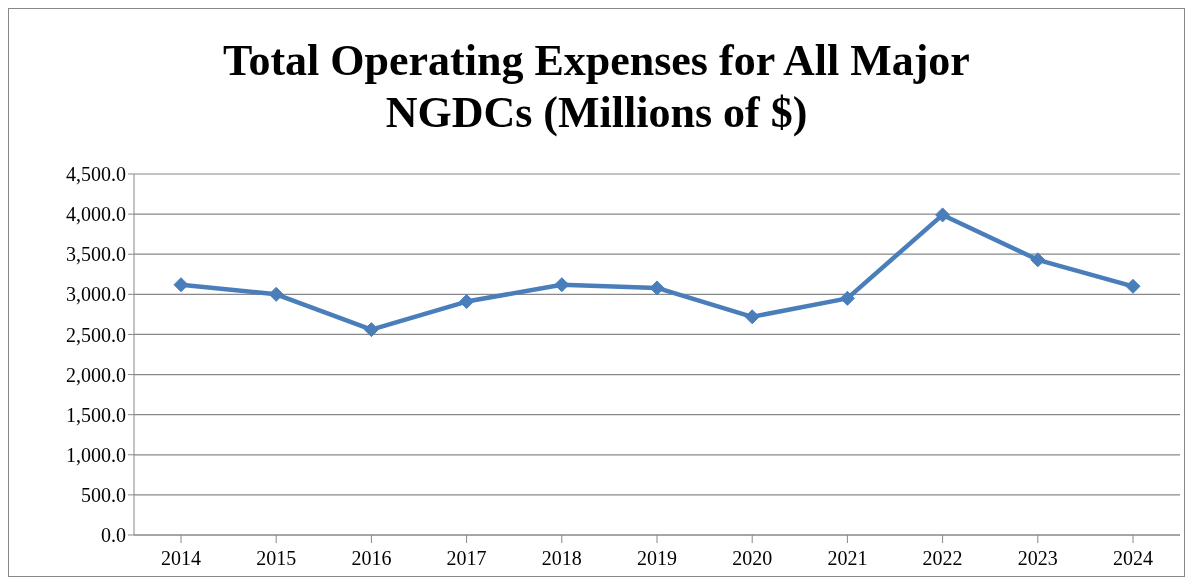  Describe the element at coordinates (561, 558) in the screenshot. I see `x-tick-label: 2018` at that location.